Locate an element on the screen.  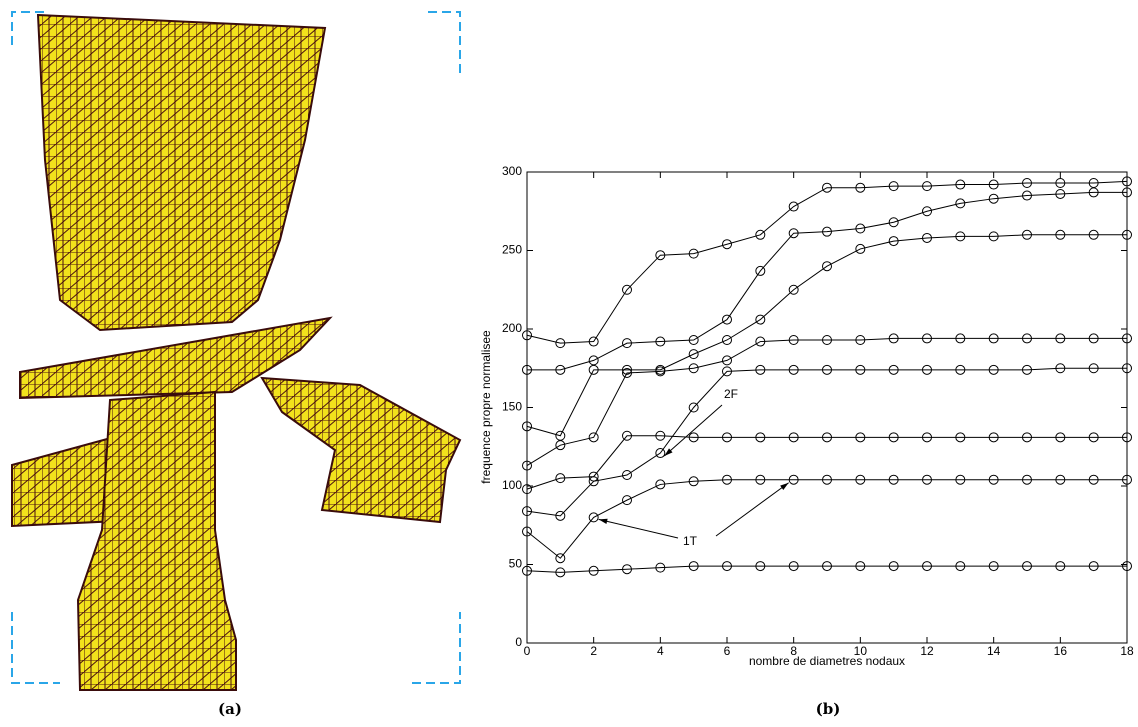
x-tick-label: 6 is located at coordinates (727, 651).